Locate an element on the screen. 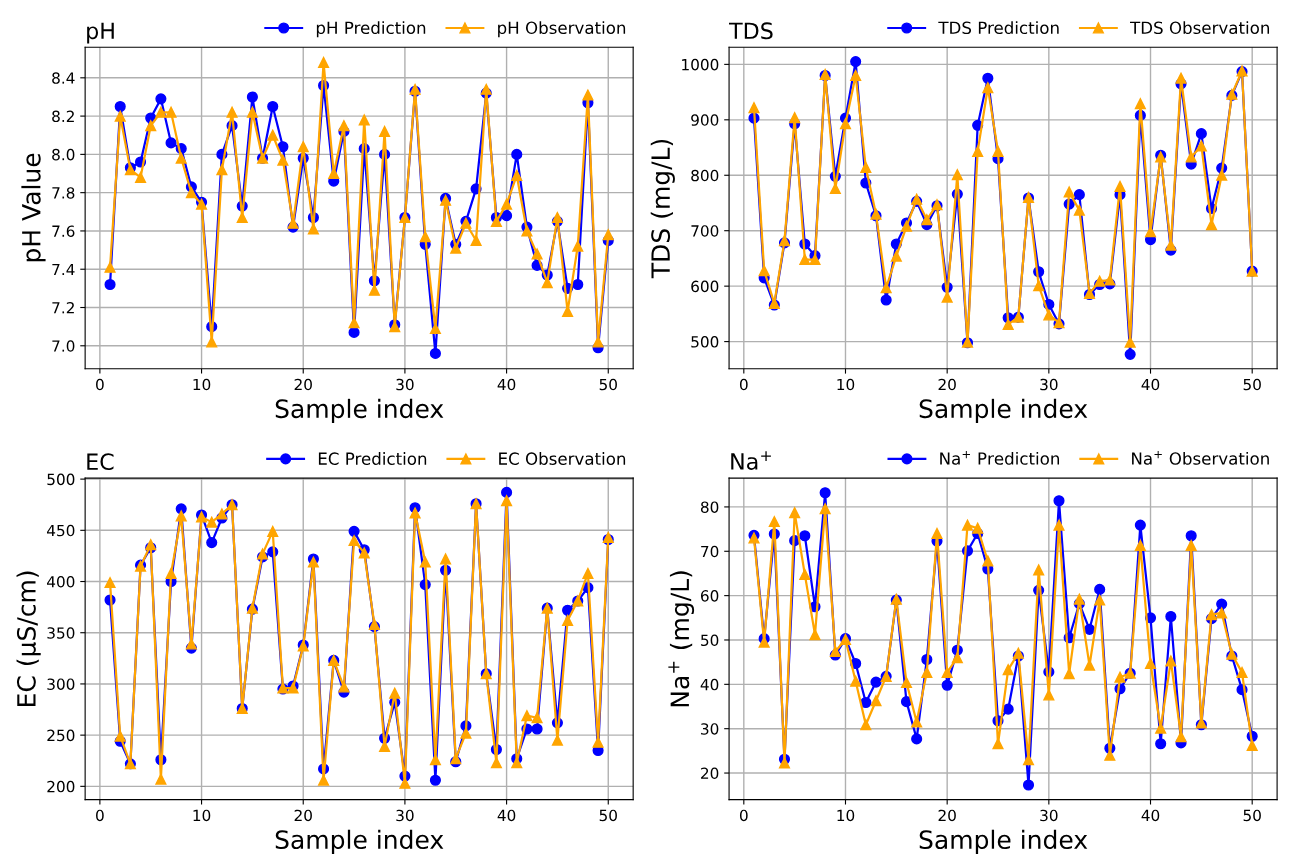 The width and height of the screenshot is (1290, 858). y-tick-label: 8.2 is located at coordinates (63, 116).